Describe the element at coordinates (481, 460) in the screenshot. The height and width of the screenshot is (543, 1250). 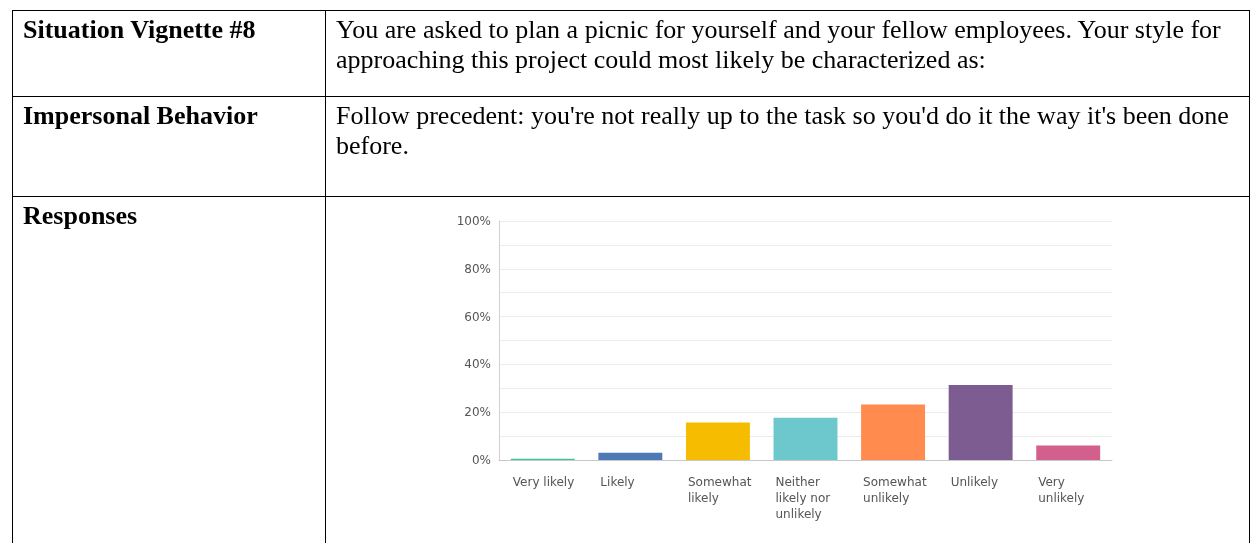
I see `y-tick-label: 0%` at that location.